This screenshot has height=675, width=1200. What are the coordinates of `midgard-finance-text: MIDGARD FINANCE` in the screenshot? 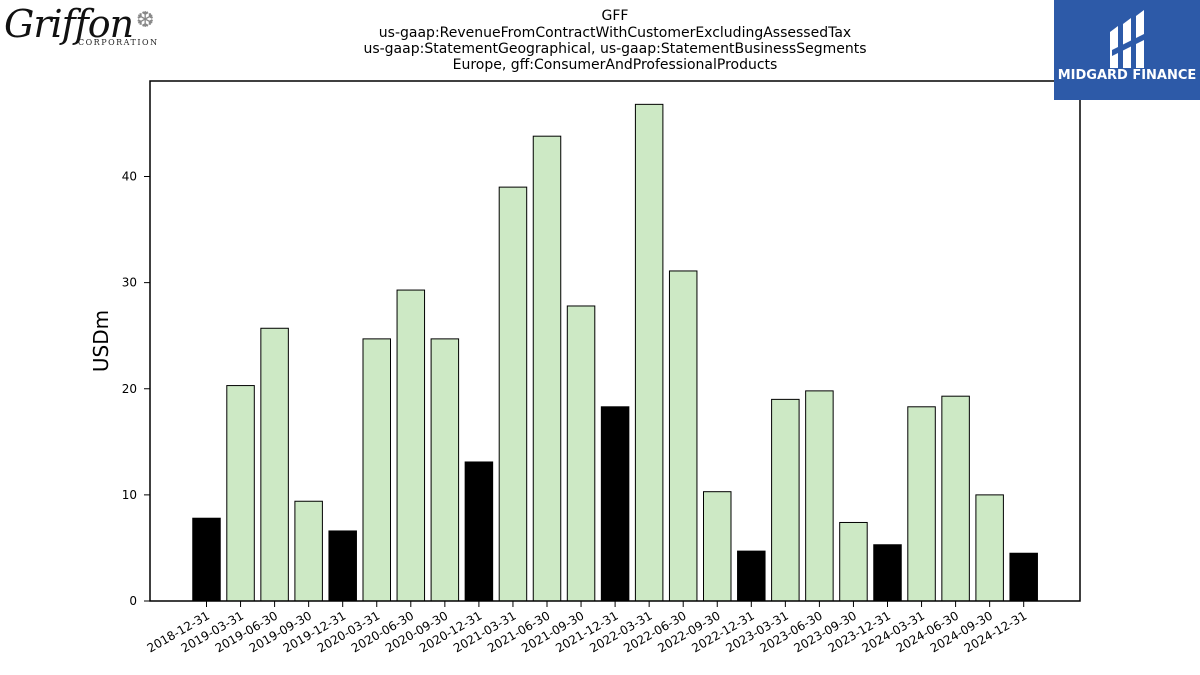 It's located at (1127, 75).